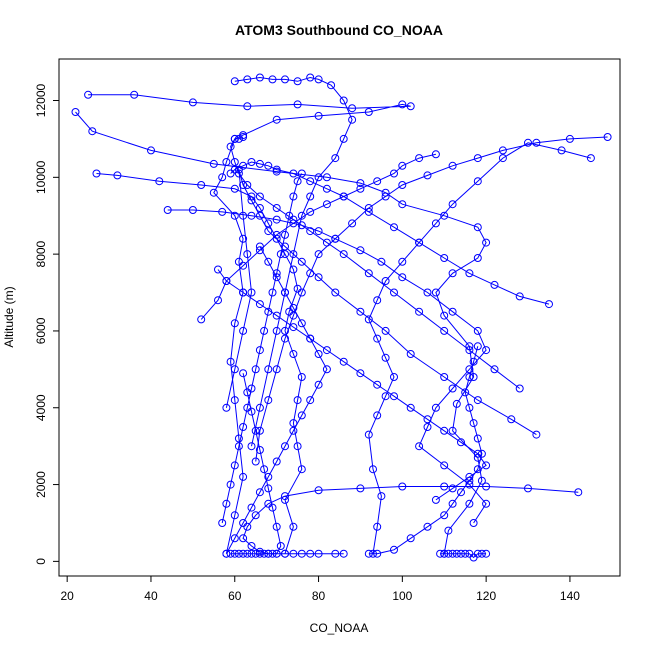 The image size is (650, 650). I want to click on series-group, so click(389, 233).